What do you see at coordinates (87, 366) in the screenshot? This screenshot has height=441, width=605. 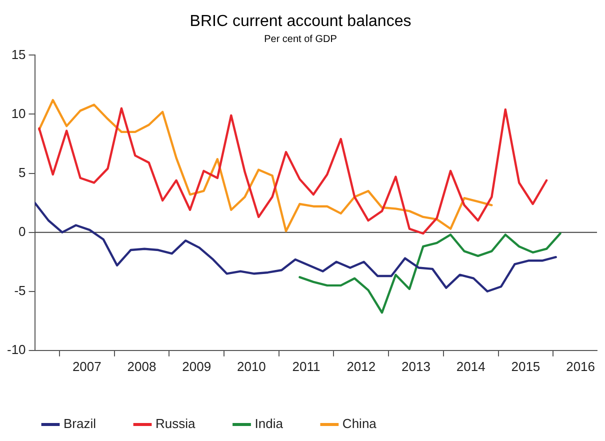 I see `x-tick-label: 2007` at bounding box center [87, 366].